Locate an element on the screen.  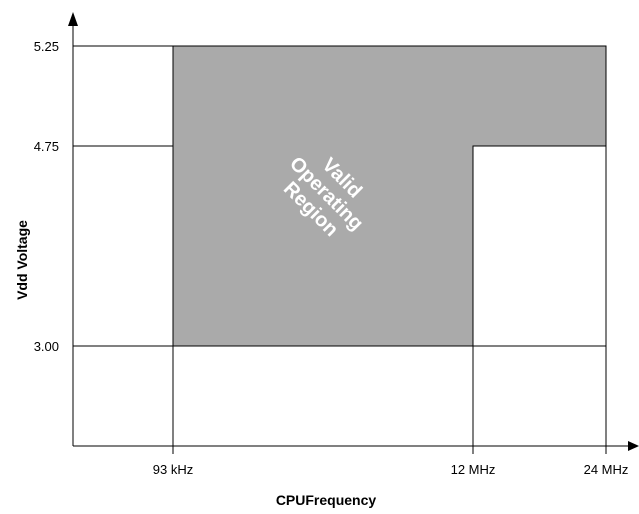
y-tick-label: 4.75 is located at coordinates (46, 146).